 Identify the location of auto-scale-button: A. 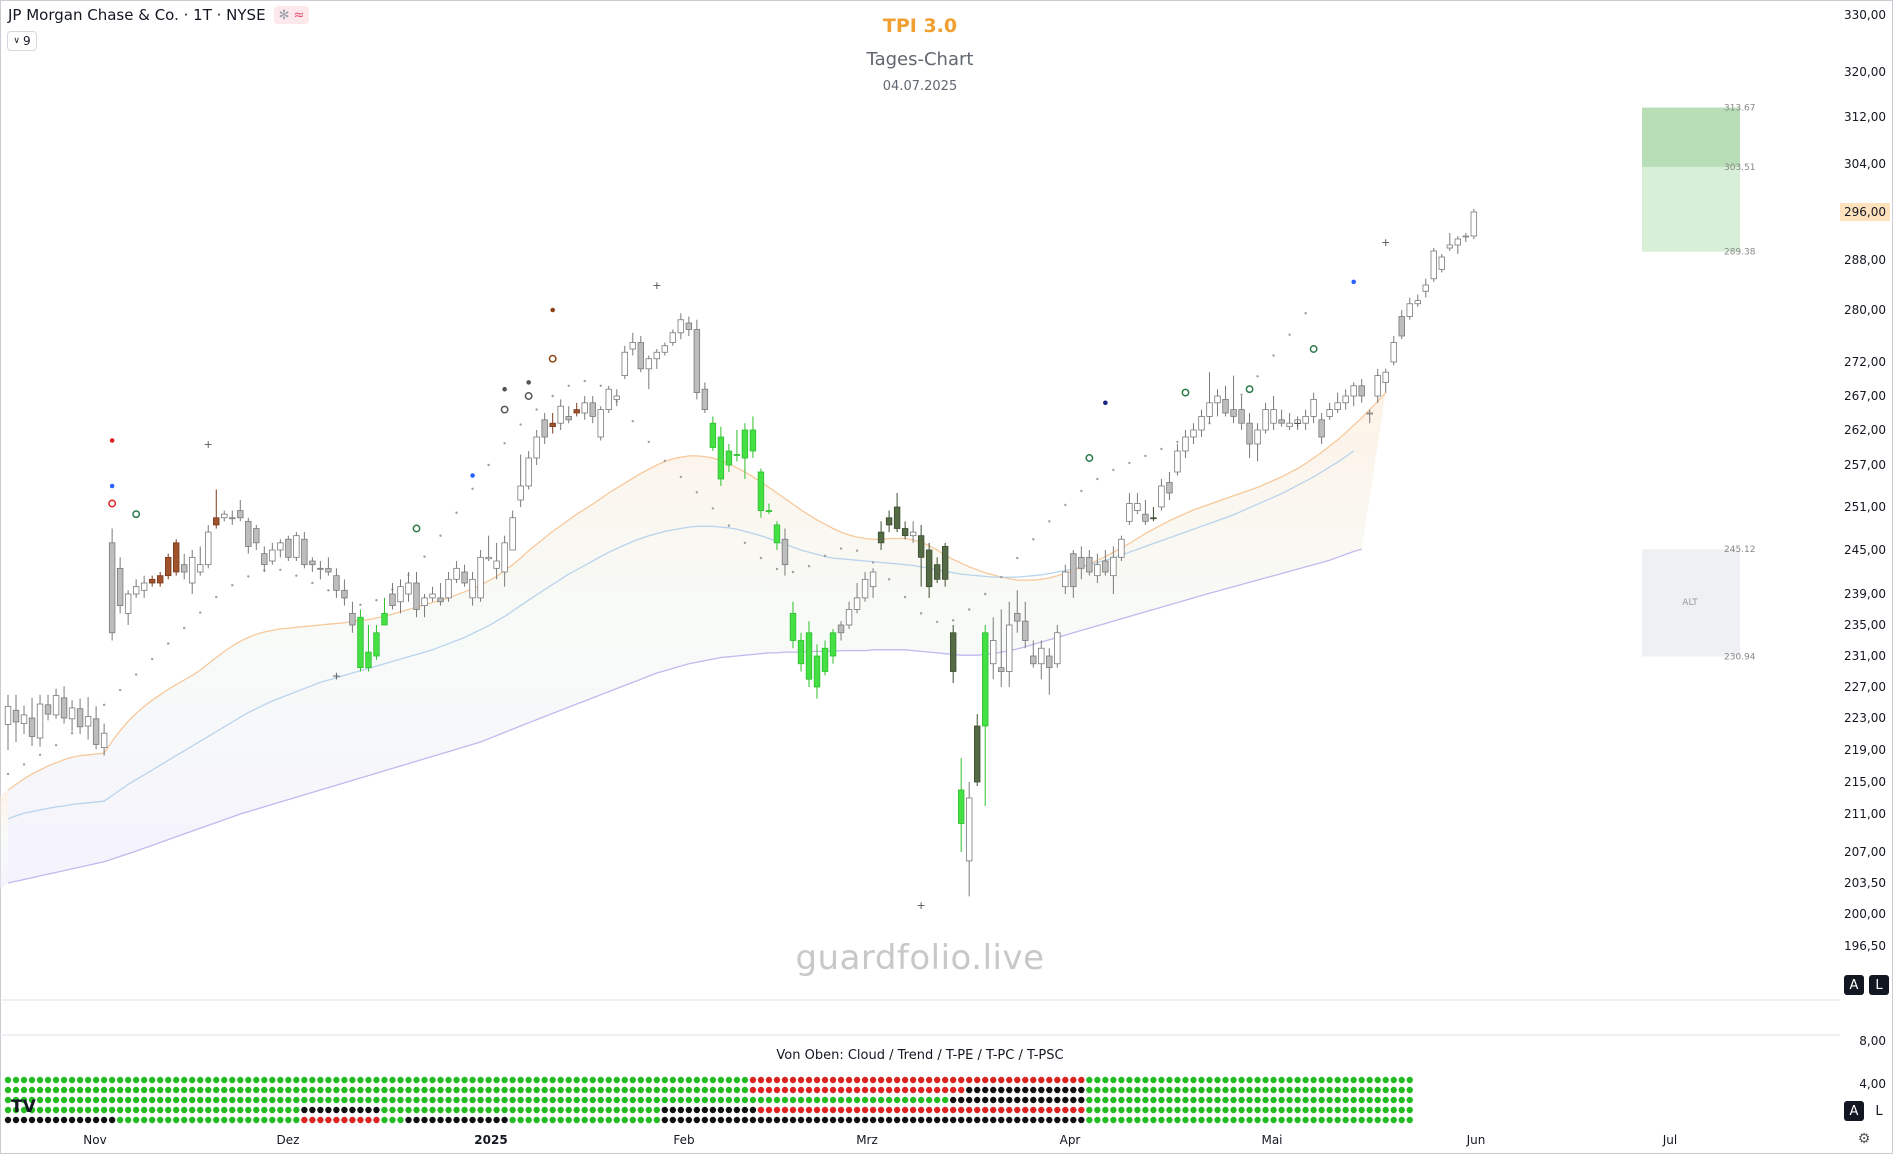
(1854, 985).